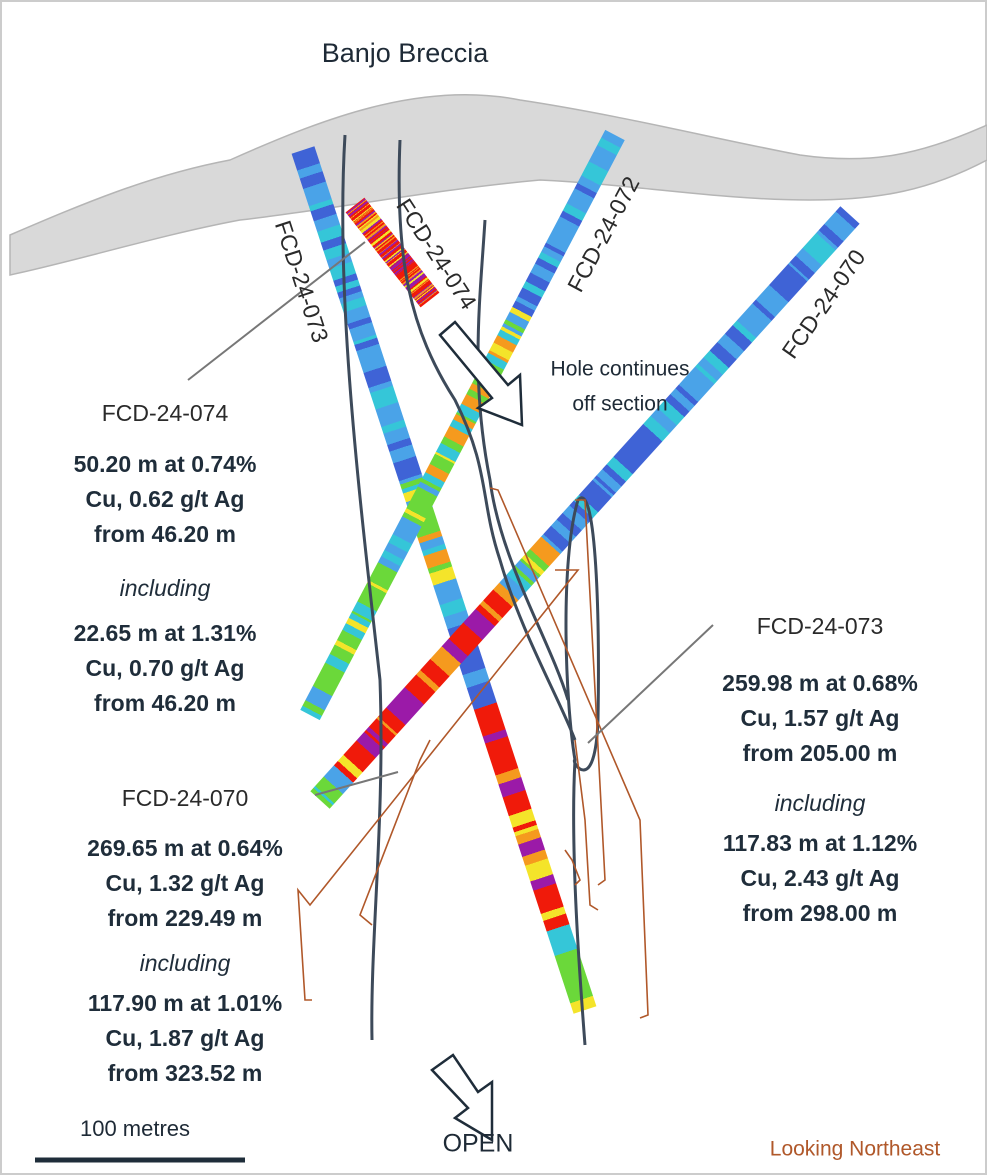 This screenshot has width=987, height=1175. What do you see at coordinates (820, 753) in the screenshot?
I see `intercept-line: from 205.00 m` at bounding box center [820, 753].